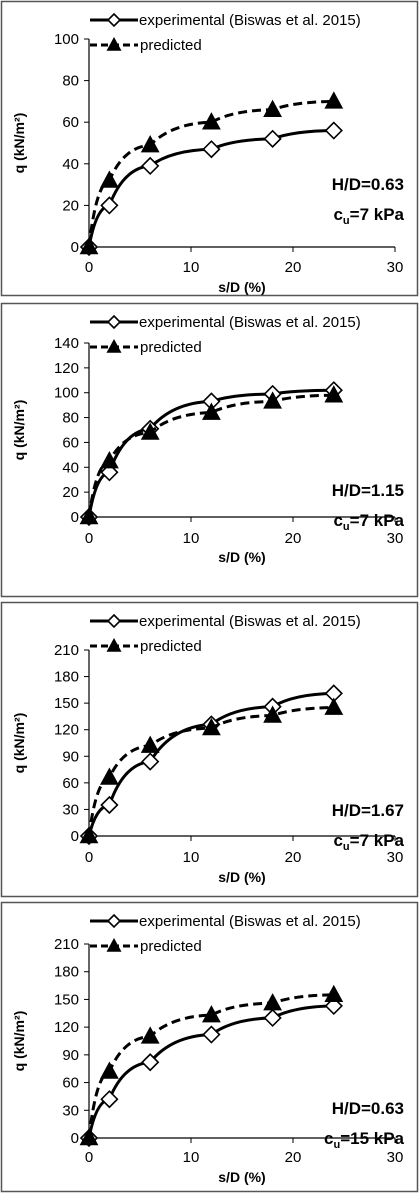 The image size is (419, 1193). What do you see at coordinates (368, 810) in the screenshot?
I see `annotation-hd: H/D=1.67` at bounding box center [368, 810].